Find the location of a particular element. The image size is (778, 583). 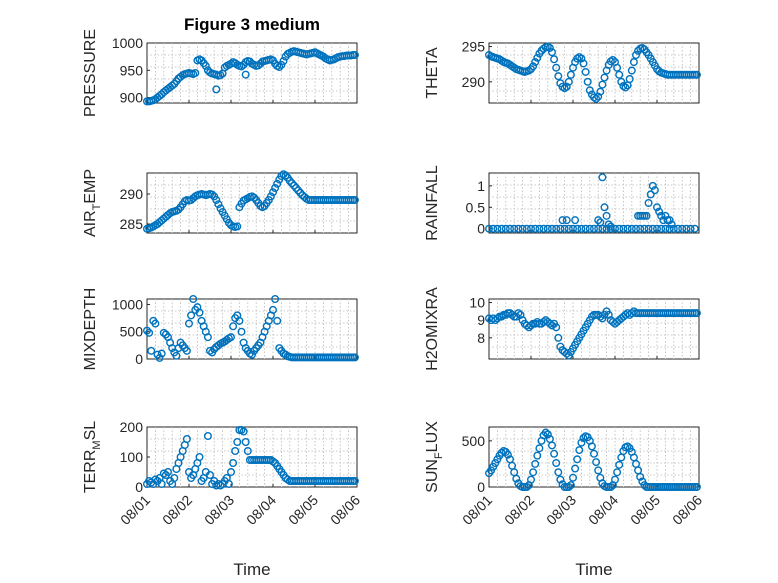

y-tick-label: 295 is located at coordinates (474, 47).